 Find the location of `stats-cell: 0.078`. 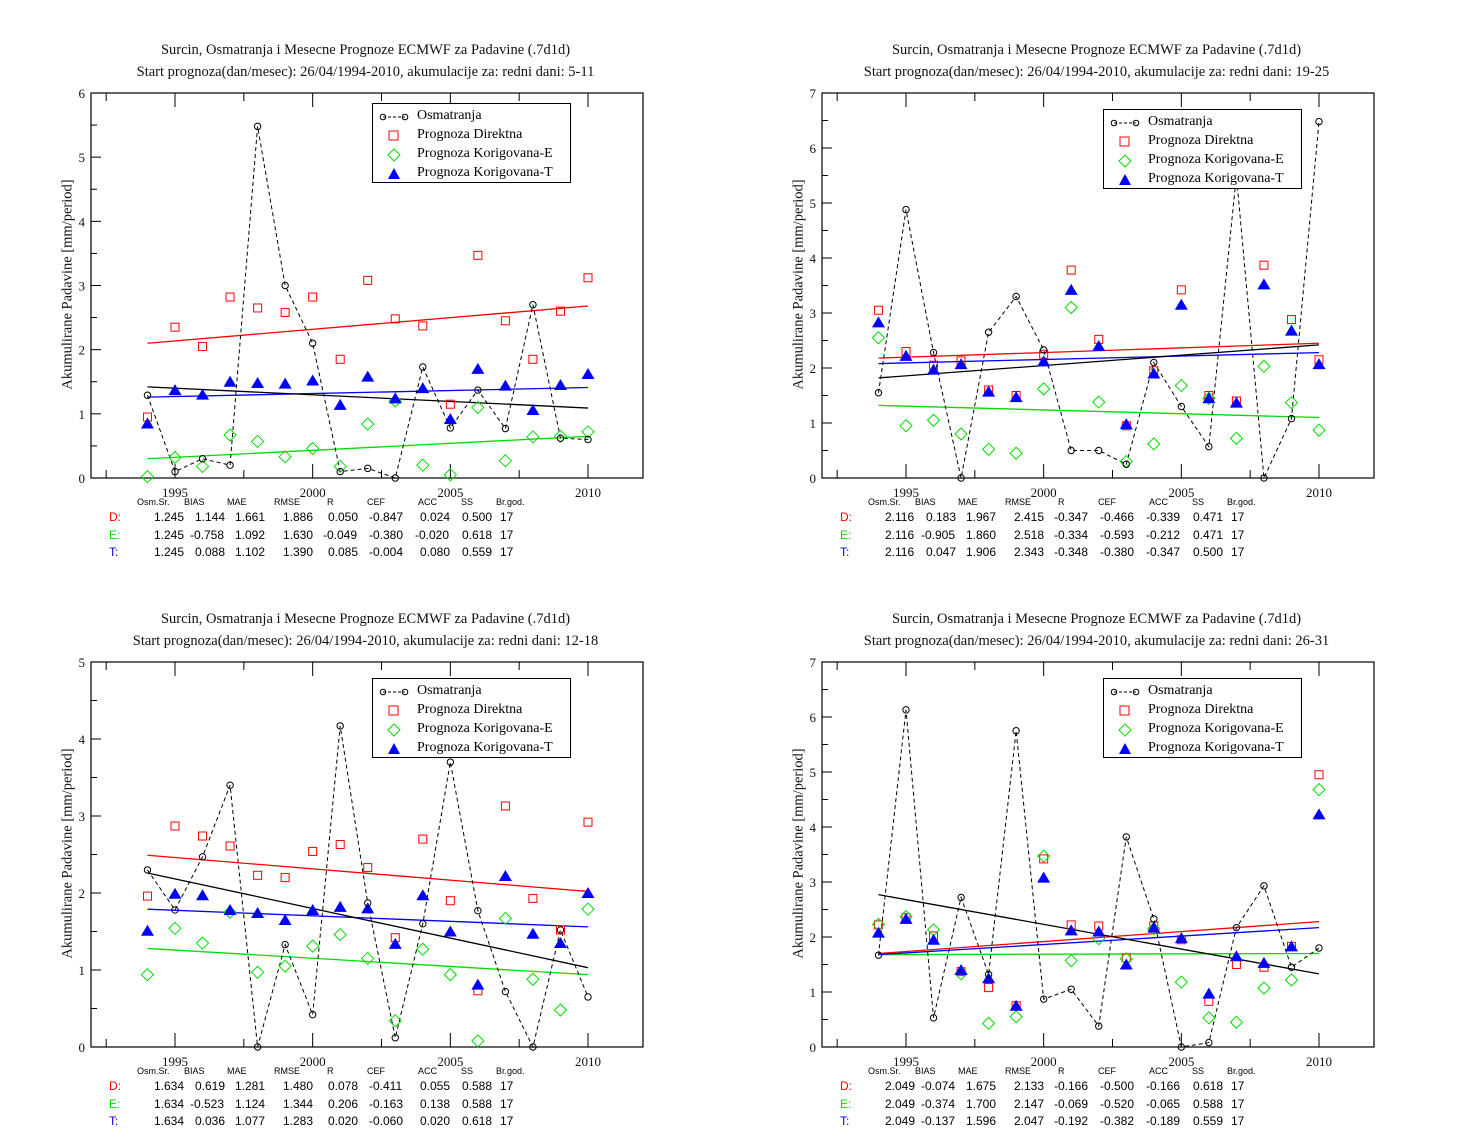

stats-cell: 0.078 is located at coordinates (343, 1086).